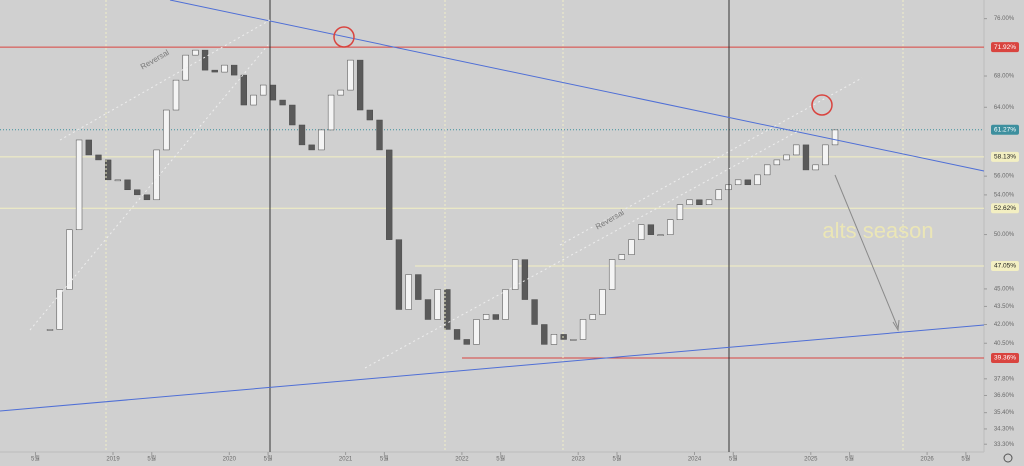 This screenshot has height=466, width=1024. What do you see at coordinates (1005, 358) in the screenshot?
I see `level-label: 39.36%` at bounding box center [1005, 358].